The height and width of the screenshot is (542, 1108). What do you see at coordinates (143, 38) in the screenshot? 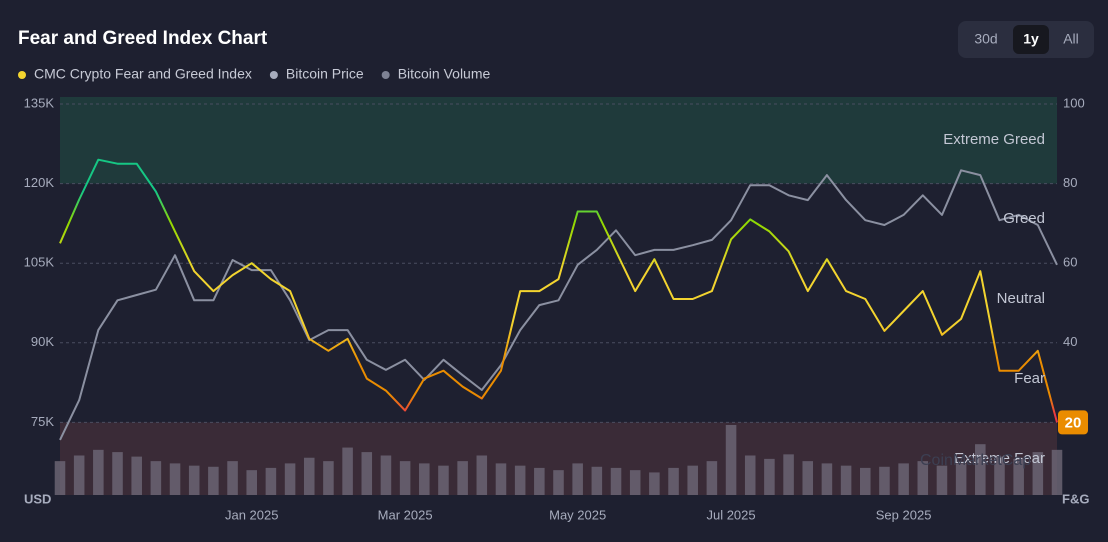
I see `chart-title: Fear and Greed Index Chart` at bounding box center [143, 38].